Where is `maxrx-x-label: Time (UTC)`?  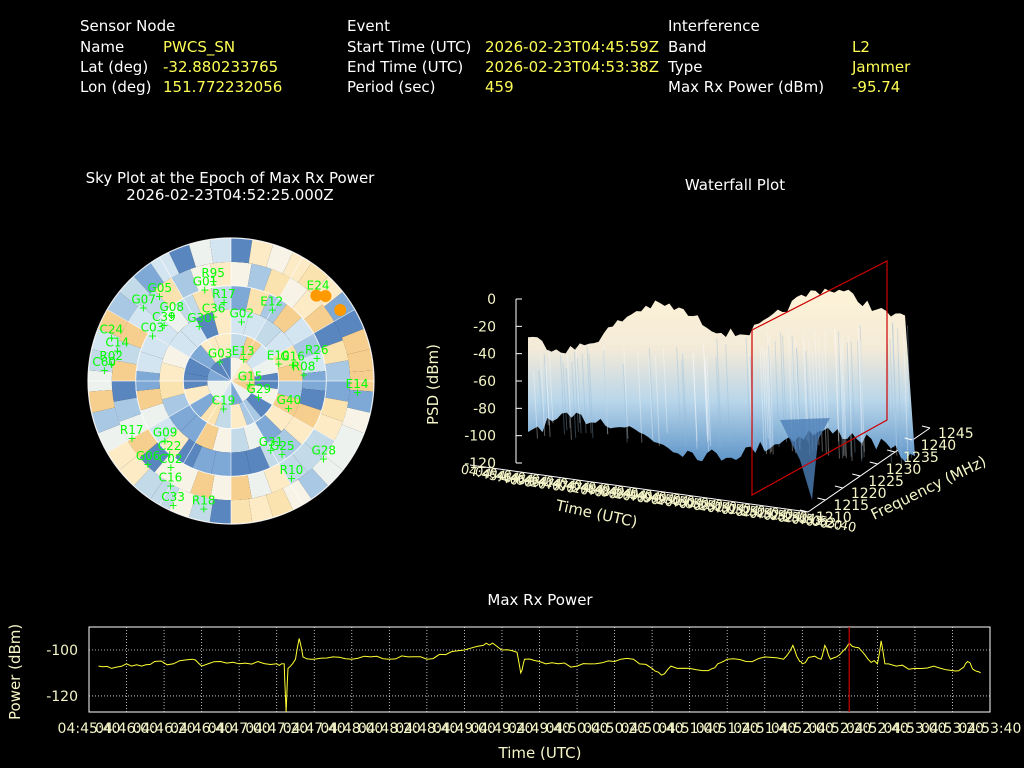 maxrx-x-label: Time (UTC) is located at coordinates (540, 753).